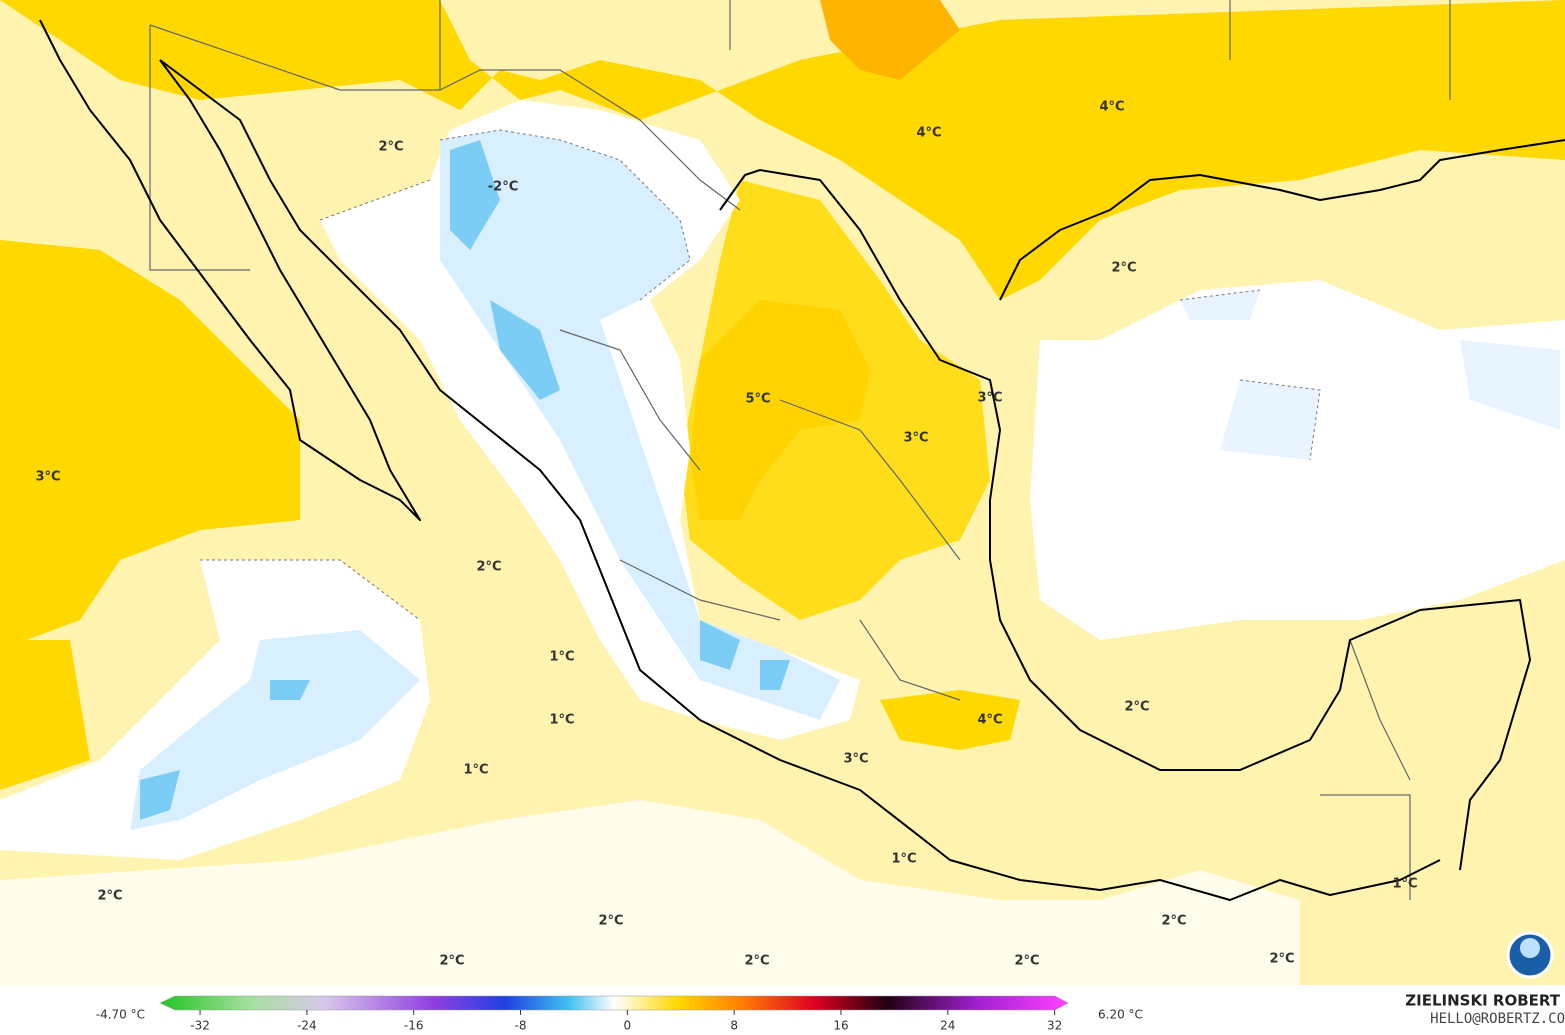 Image resolution: width=1565 pixels, height=1035 pixels. What do you see at coordinates (840, 1026) in the screenshot?
I see `colorbar-tick-label: 16` at bounding box center [840, 1026].